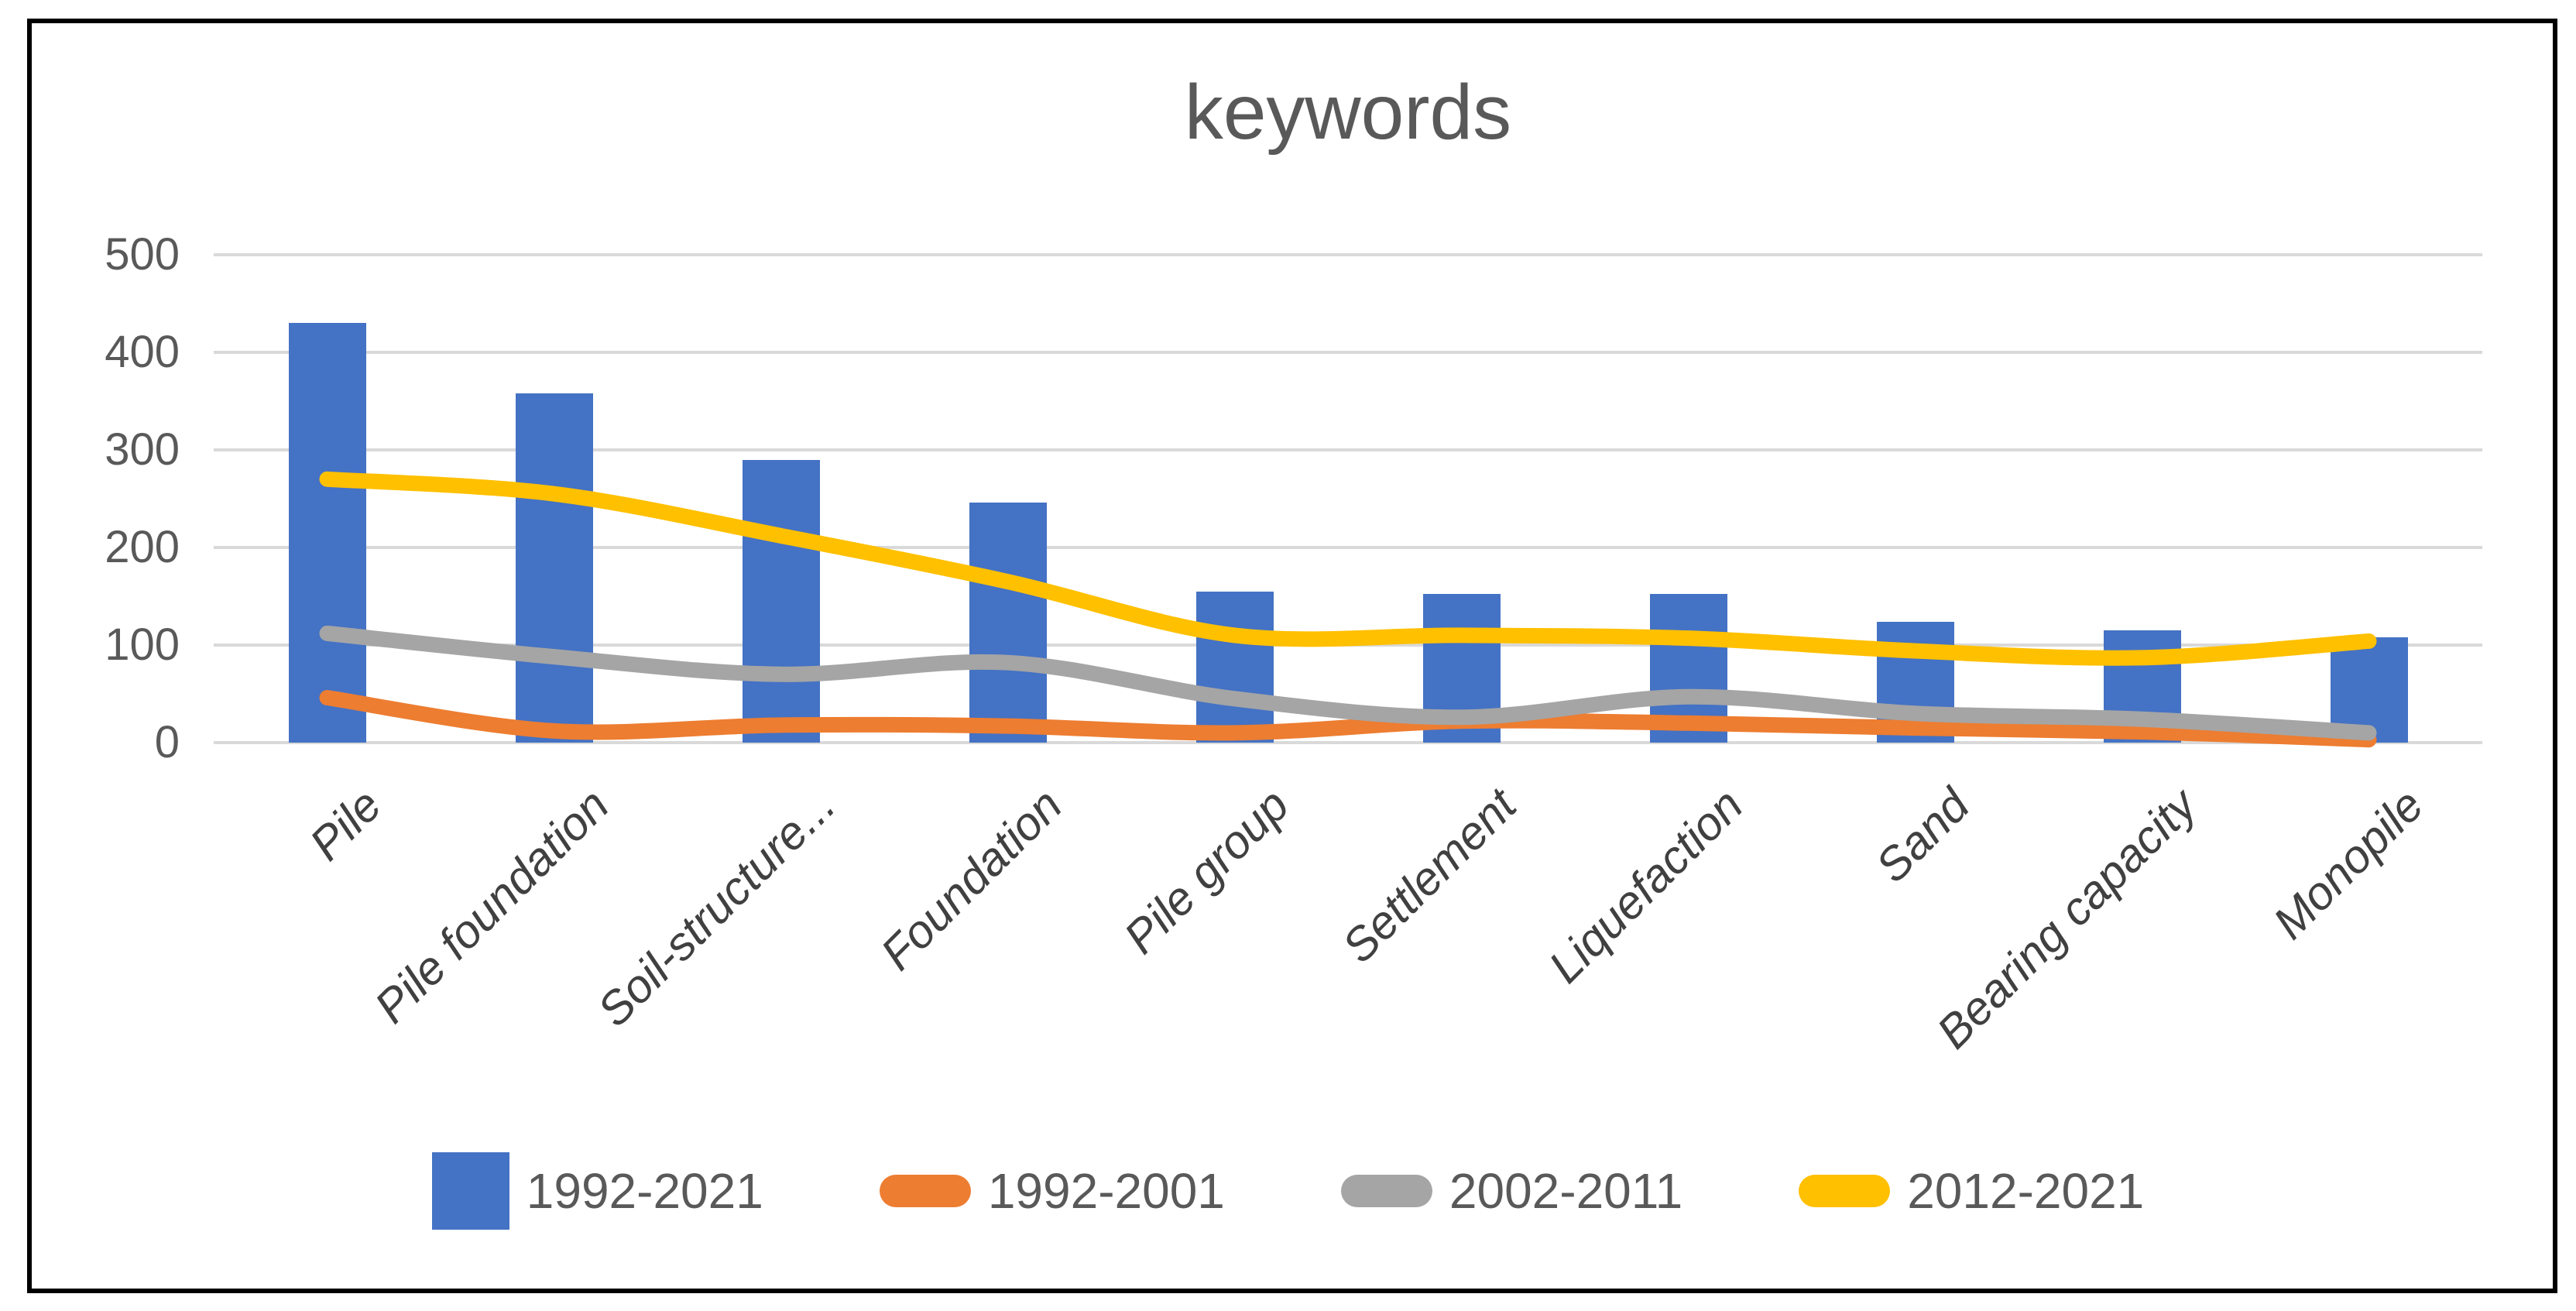  What do you see at coordinates (1348, 683) in the screenshot?
I see `series-line-2002-2011` at bounding box center [1348, 683].